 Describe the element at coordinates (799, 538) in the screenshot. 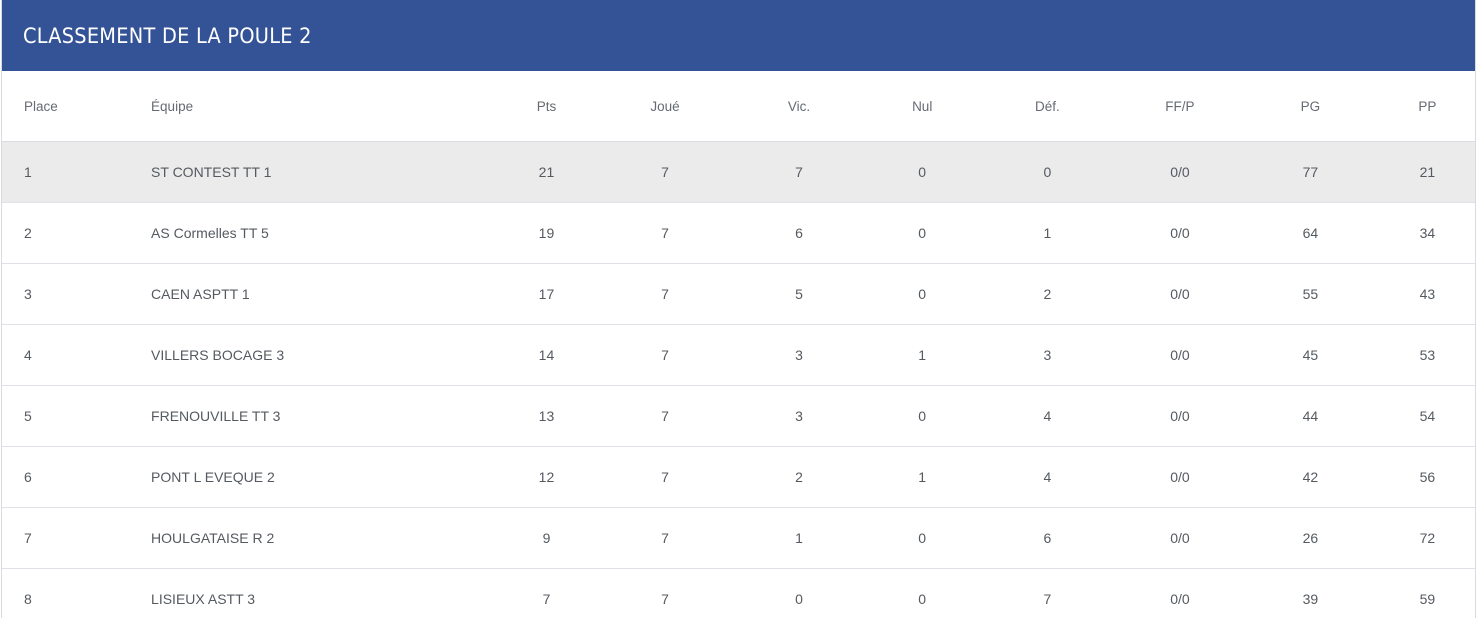

I see `cell-wins: 1` at that location.